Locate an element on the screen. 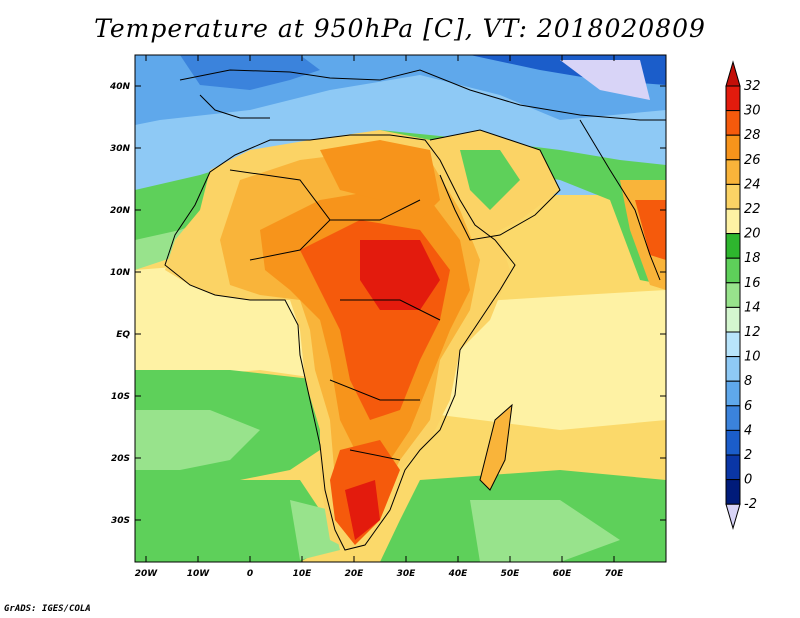 The height and width of the screenshot is (618, 800). colorbar-label: -2 is located at coordinates (750, 504).